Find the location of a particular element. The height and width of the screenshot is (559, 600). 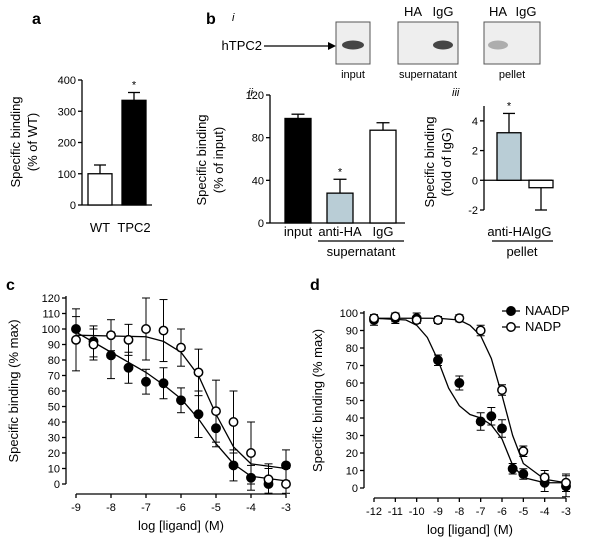

category-label: input is located at coordinates (298, 231).